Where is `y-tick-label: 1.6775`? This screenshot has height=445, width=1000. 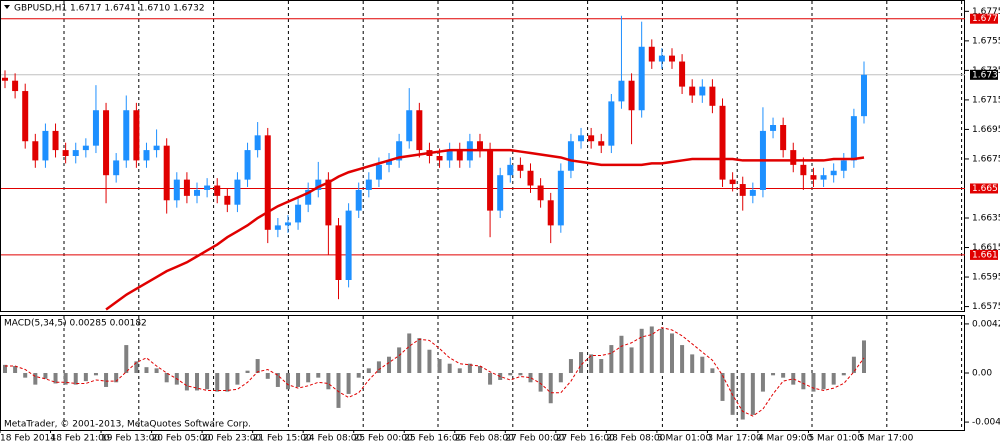
y-tick-label: 1.6775 is located at coordinates (986, 12).